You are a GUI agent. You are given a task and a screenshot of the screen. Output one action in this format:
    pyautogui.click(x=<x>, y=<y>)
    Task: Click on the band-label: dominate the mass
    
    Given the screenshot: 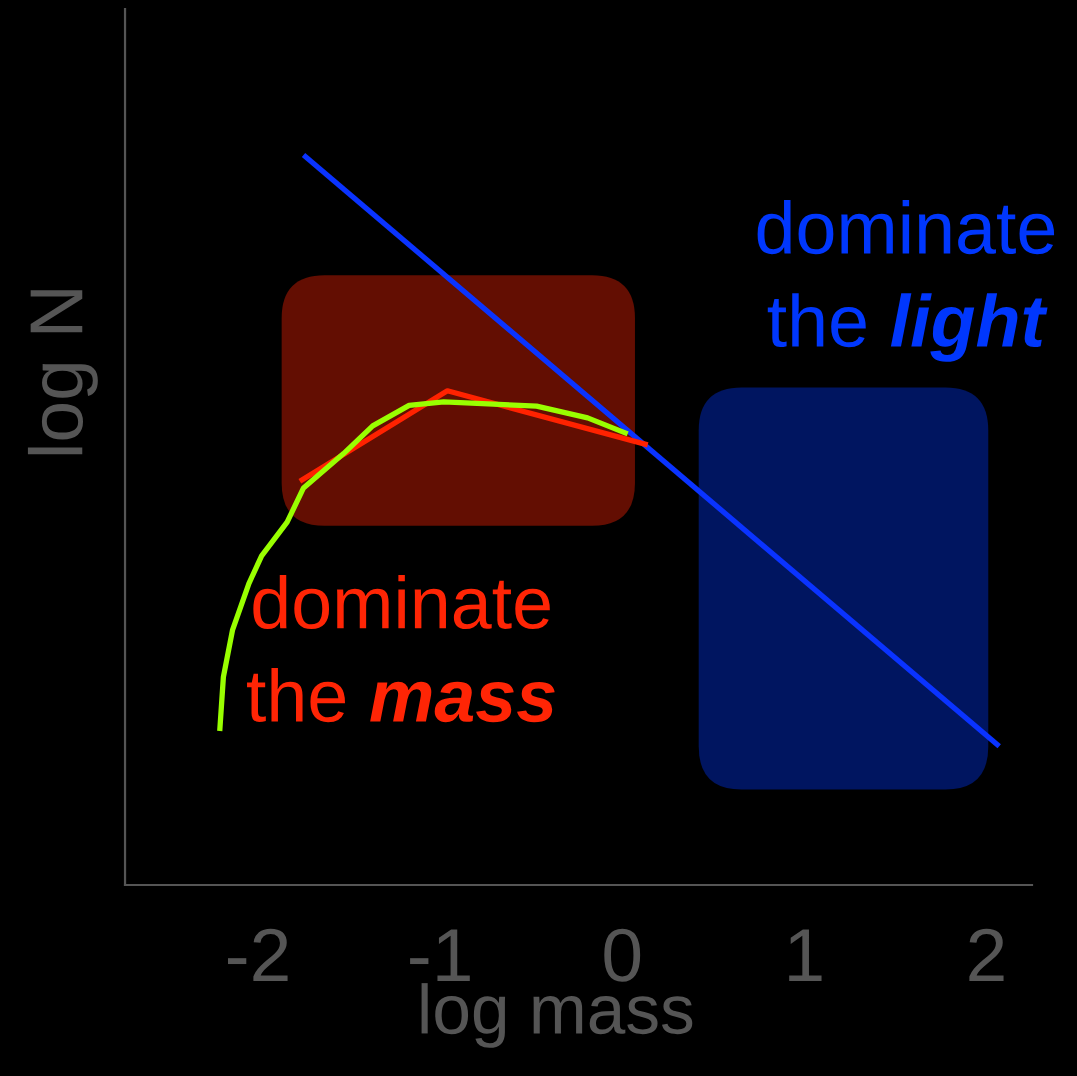 What is the action you would take?
    pyautogui.click(x=401, y=649)
    